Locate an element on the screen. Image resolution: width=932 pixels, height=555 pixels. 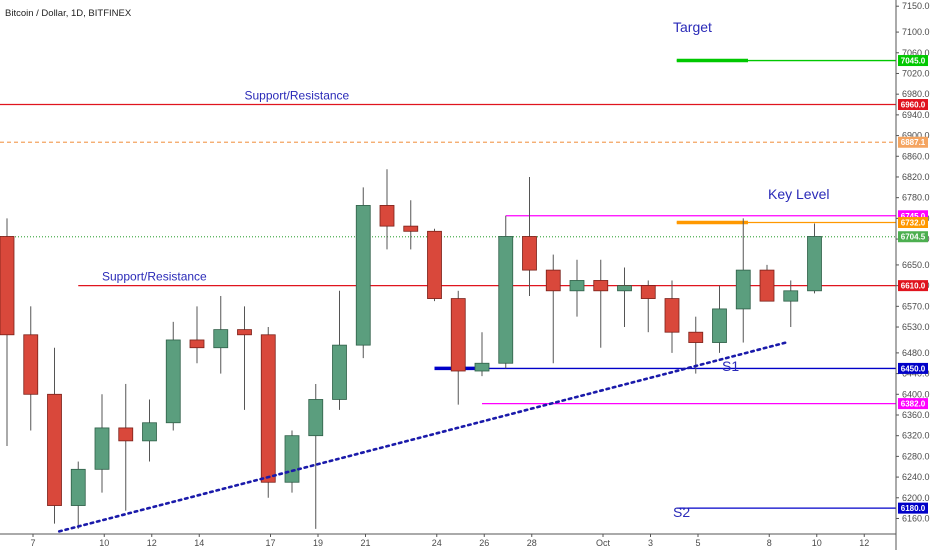
chart-title: Bitcoin / Dollar, 1D, BITFINEX is located at coordinates (68, 13).